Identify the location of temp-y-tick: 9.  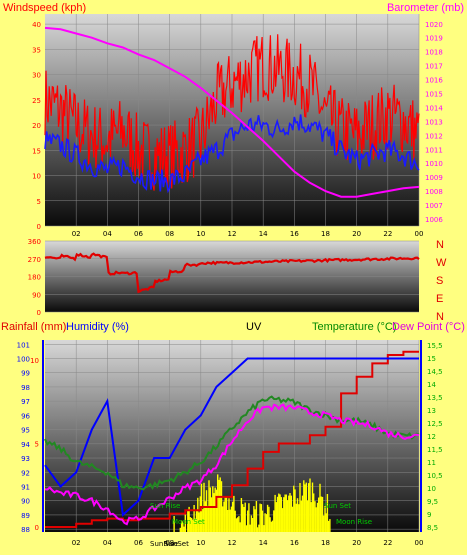
(429, 515).